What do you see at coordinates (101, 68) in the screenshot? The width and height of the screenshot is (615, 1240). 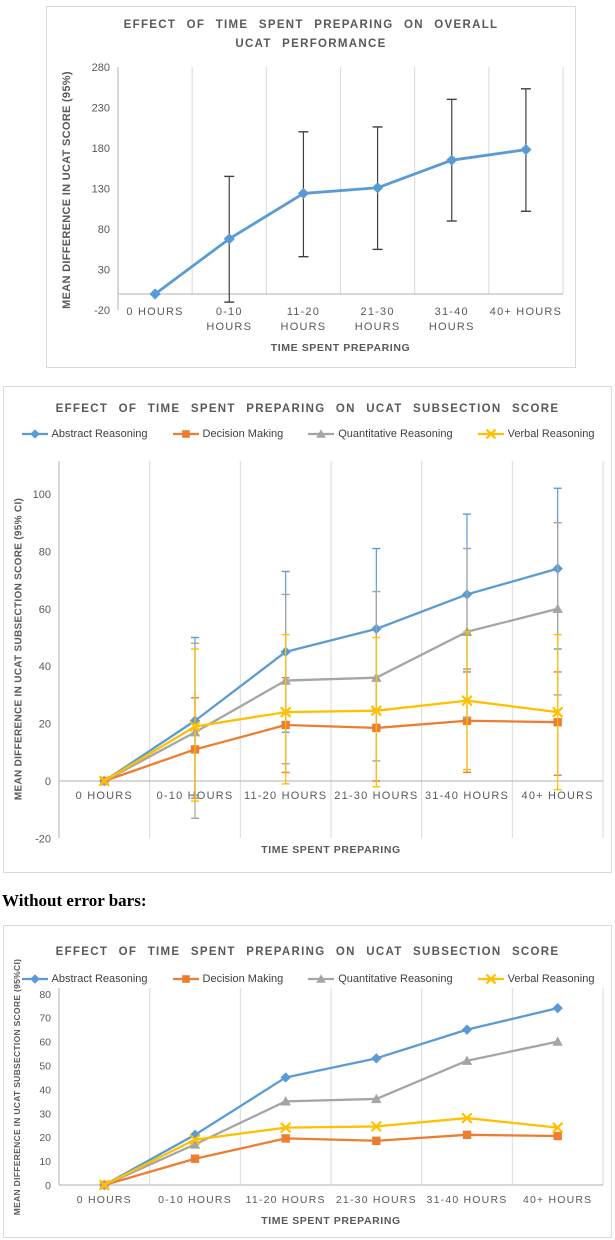 I see `svg-text: 280` at bounding box center [101, 68].